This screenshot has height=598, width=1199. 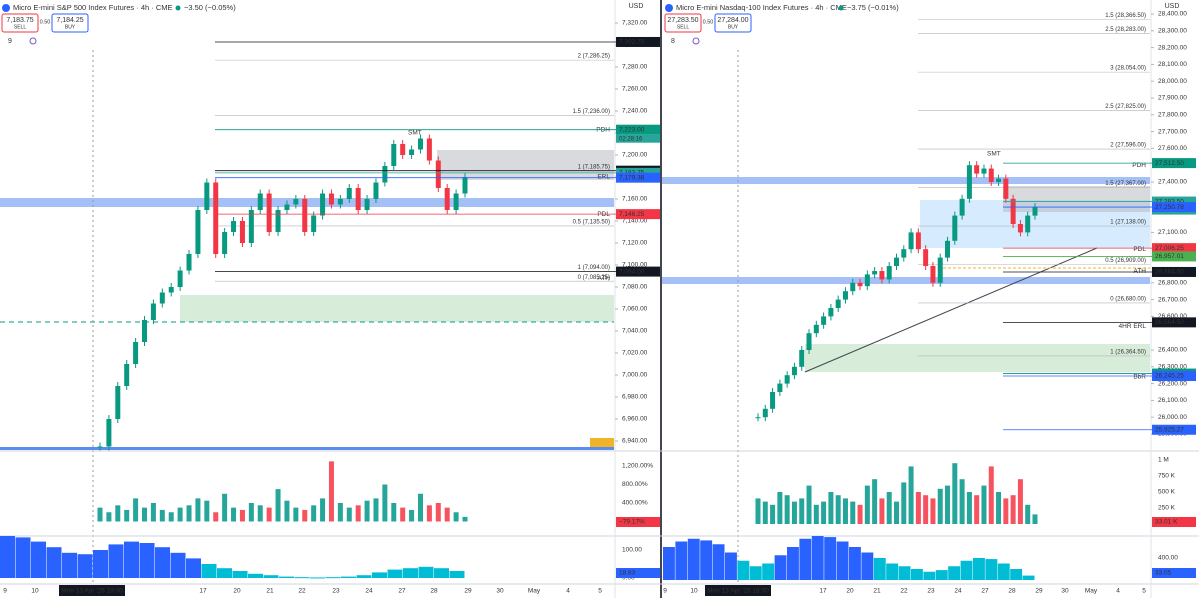 What do you see at coordinates (302, 591) in the screenshot?
I see `time-label: 22` at bounding box center [302, 591].